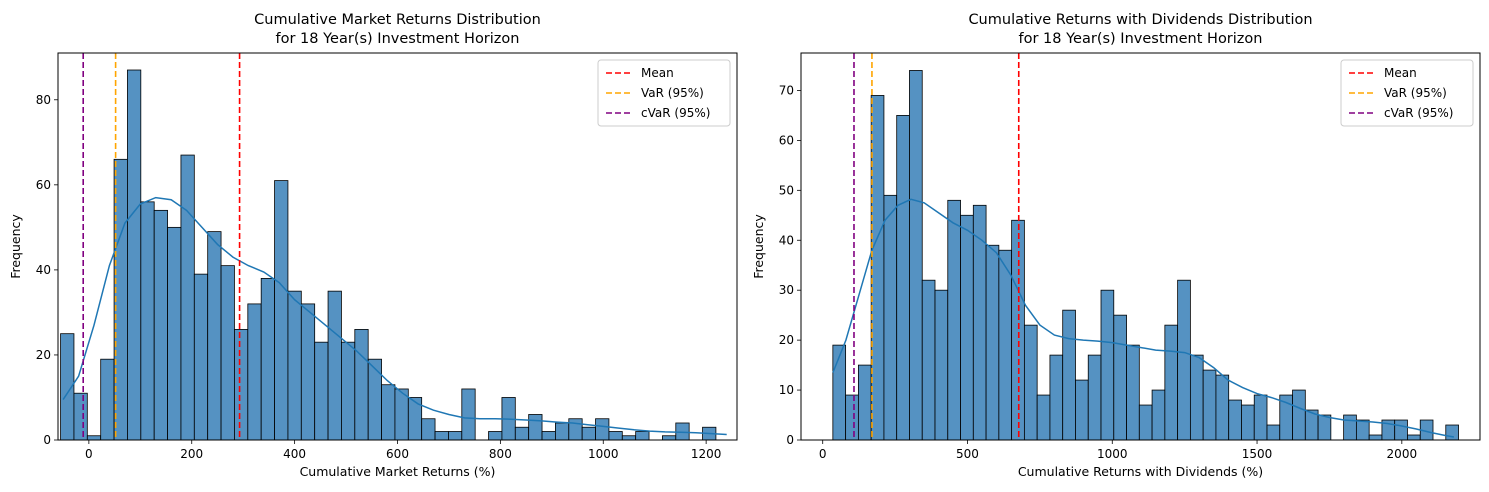 The image size is (1489, 492). Describe the element at coordinates (786, 140) in the screenshot. I see `y-tick-label: 60` at that location.